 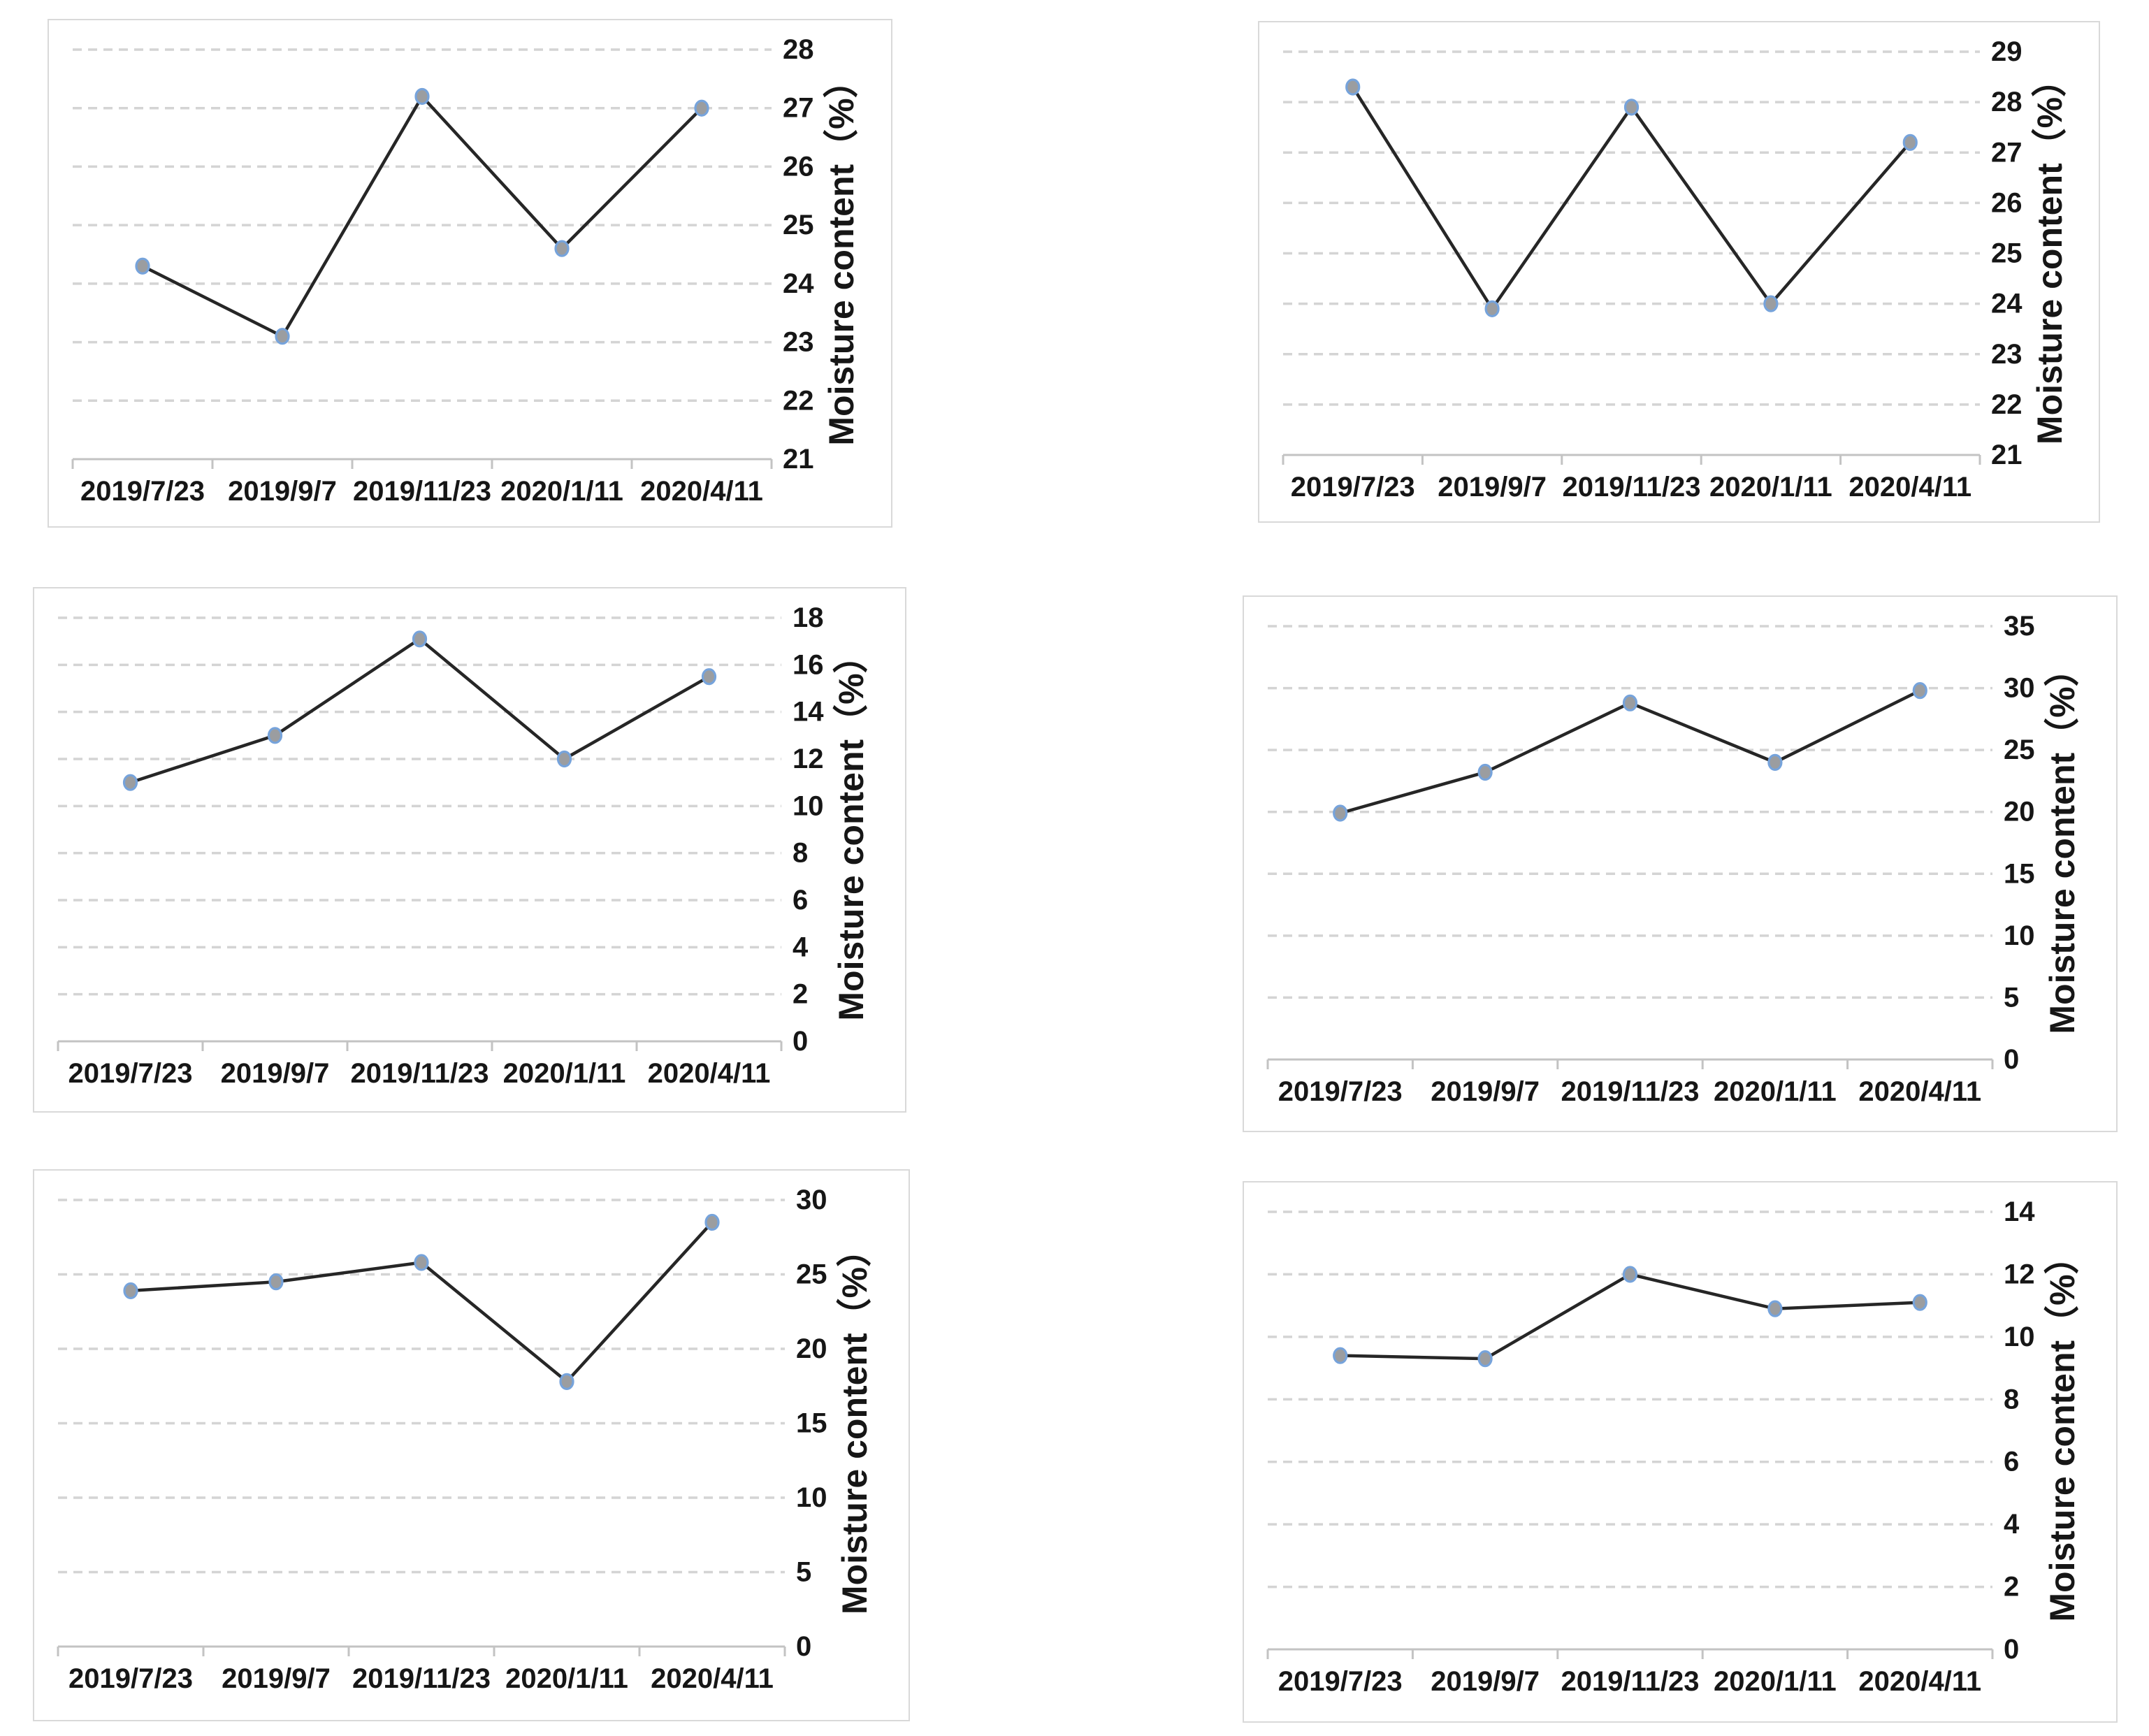 What do you see at coordinates (800, 853) in the screenshot?
I see `y-tick-label: 8` at bounding box center [800, 853].